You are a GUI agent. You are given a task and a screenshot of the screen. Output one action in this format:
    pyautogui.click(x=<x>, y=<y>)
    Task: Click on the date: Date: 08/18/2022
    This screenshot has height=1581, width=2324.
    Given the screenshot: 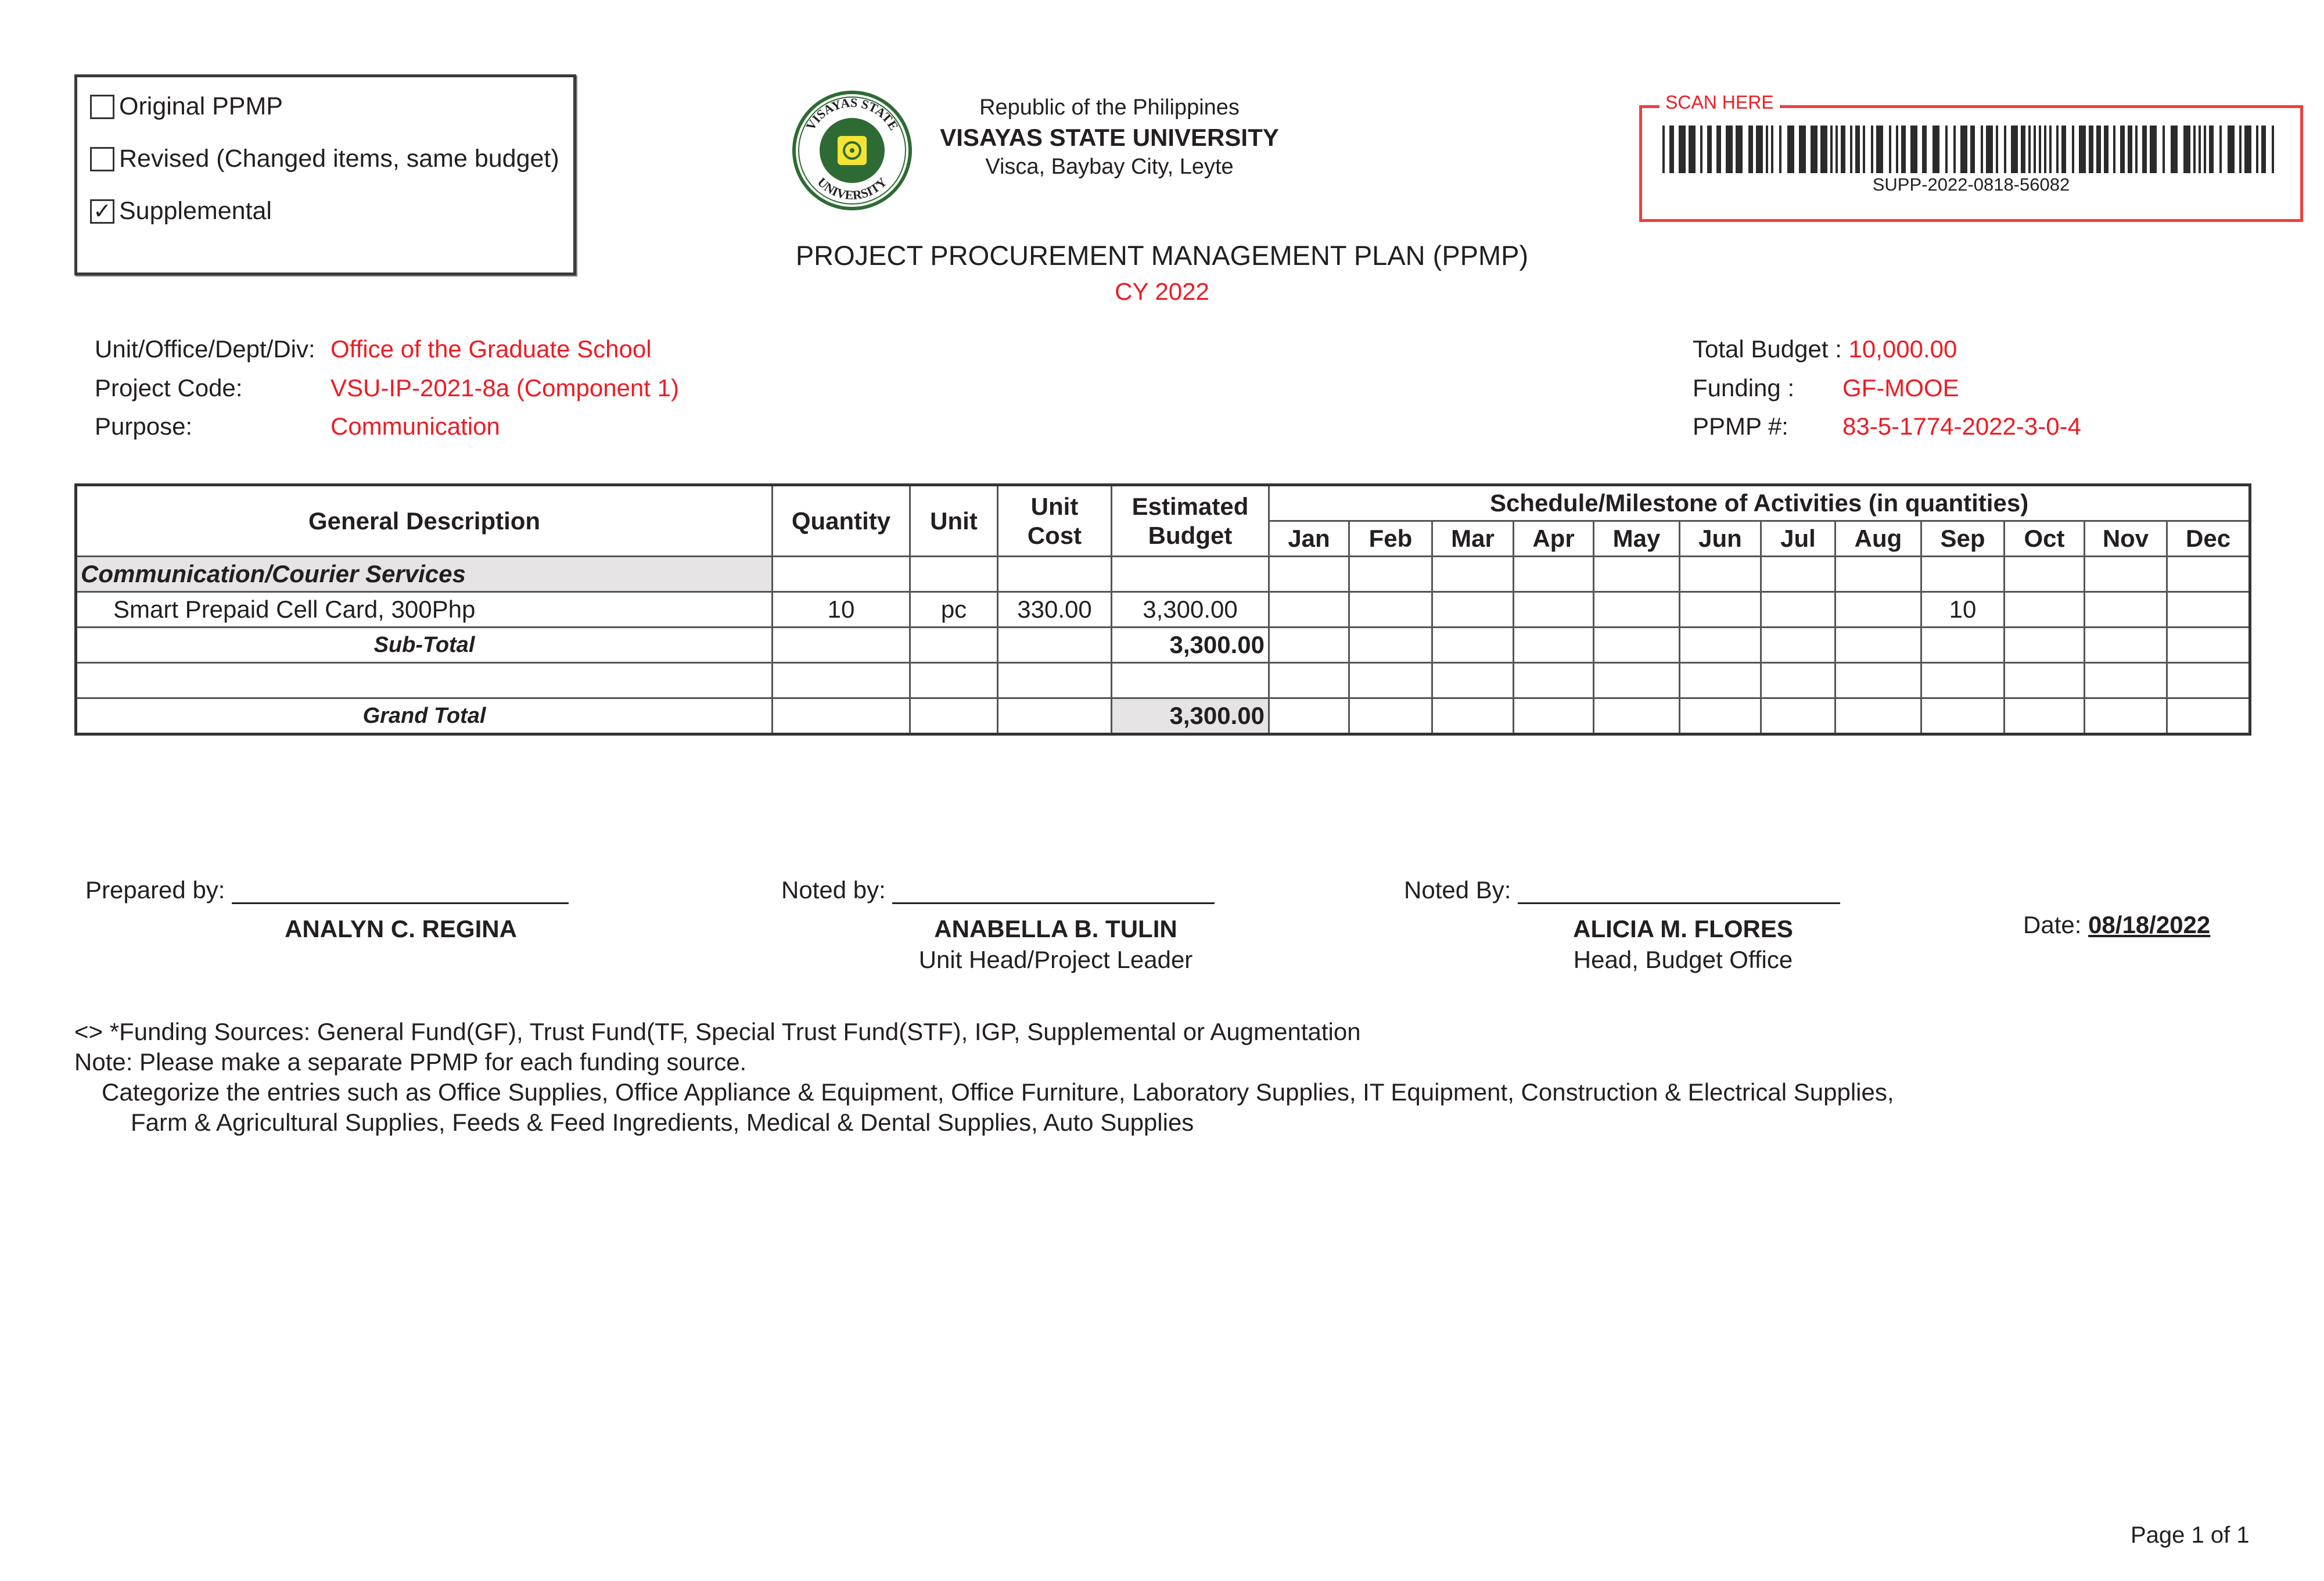 What is the action you would take?
    pyautogui.click(x=2116, y=925)
    